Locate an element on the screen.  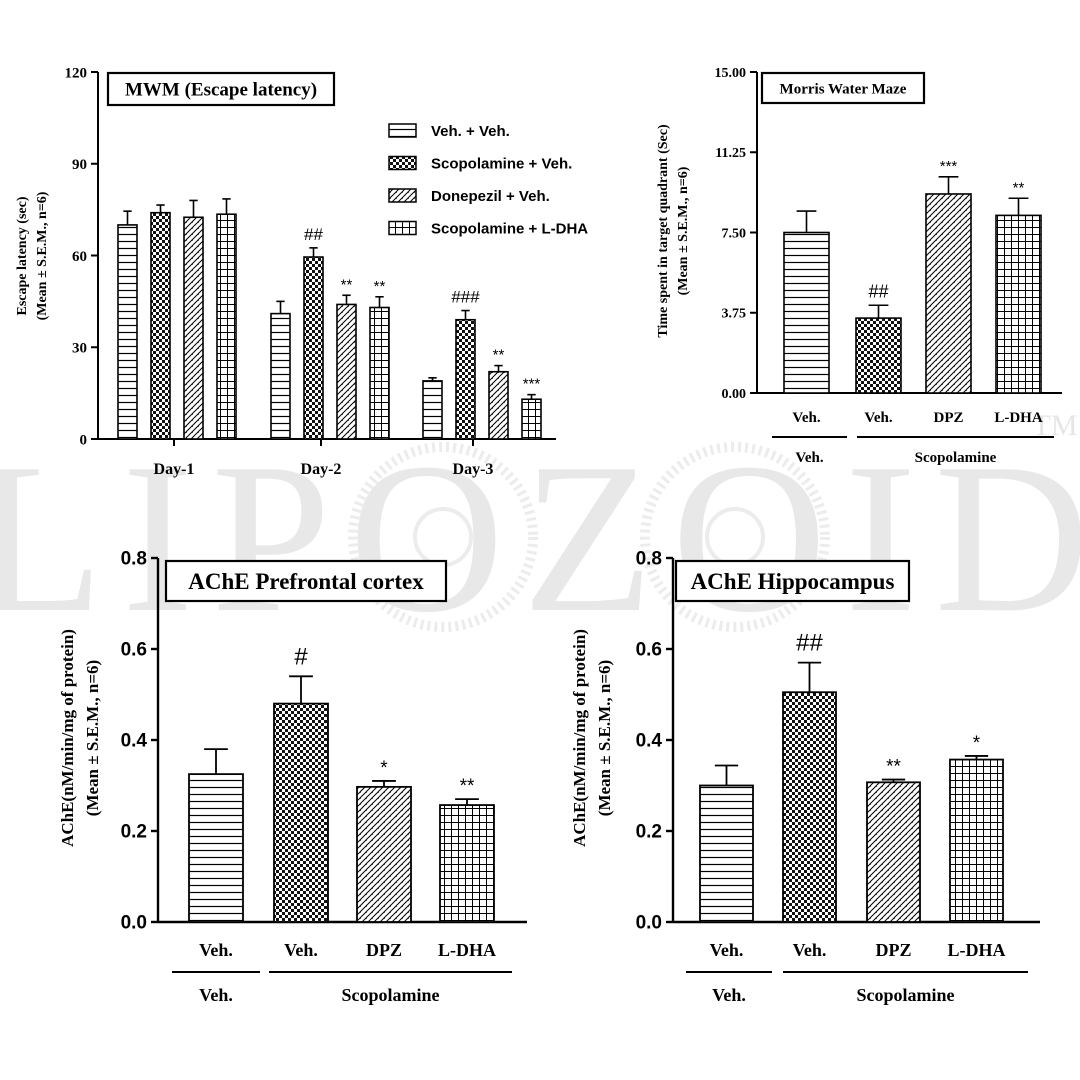
y-tick-label: 0.00 is located at coordinates (734, 394).